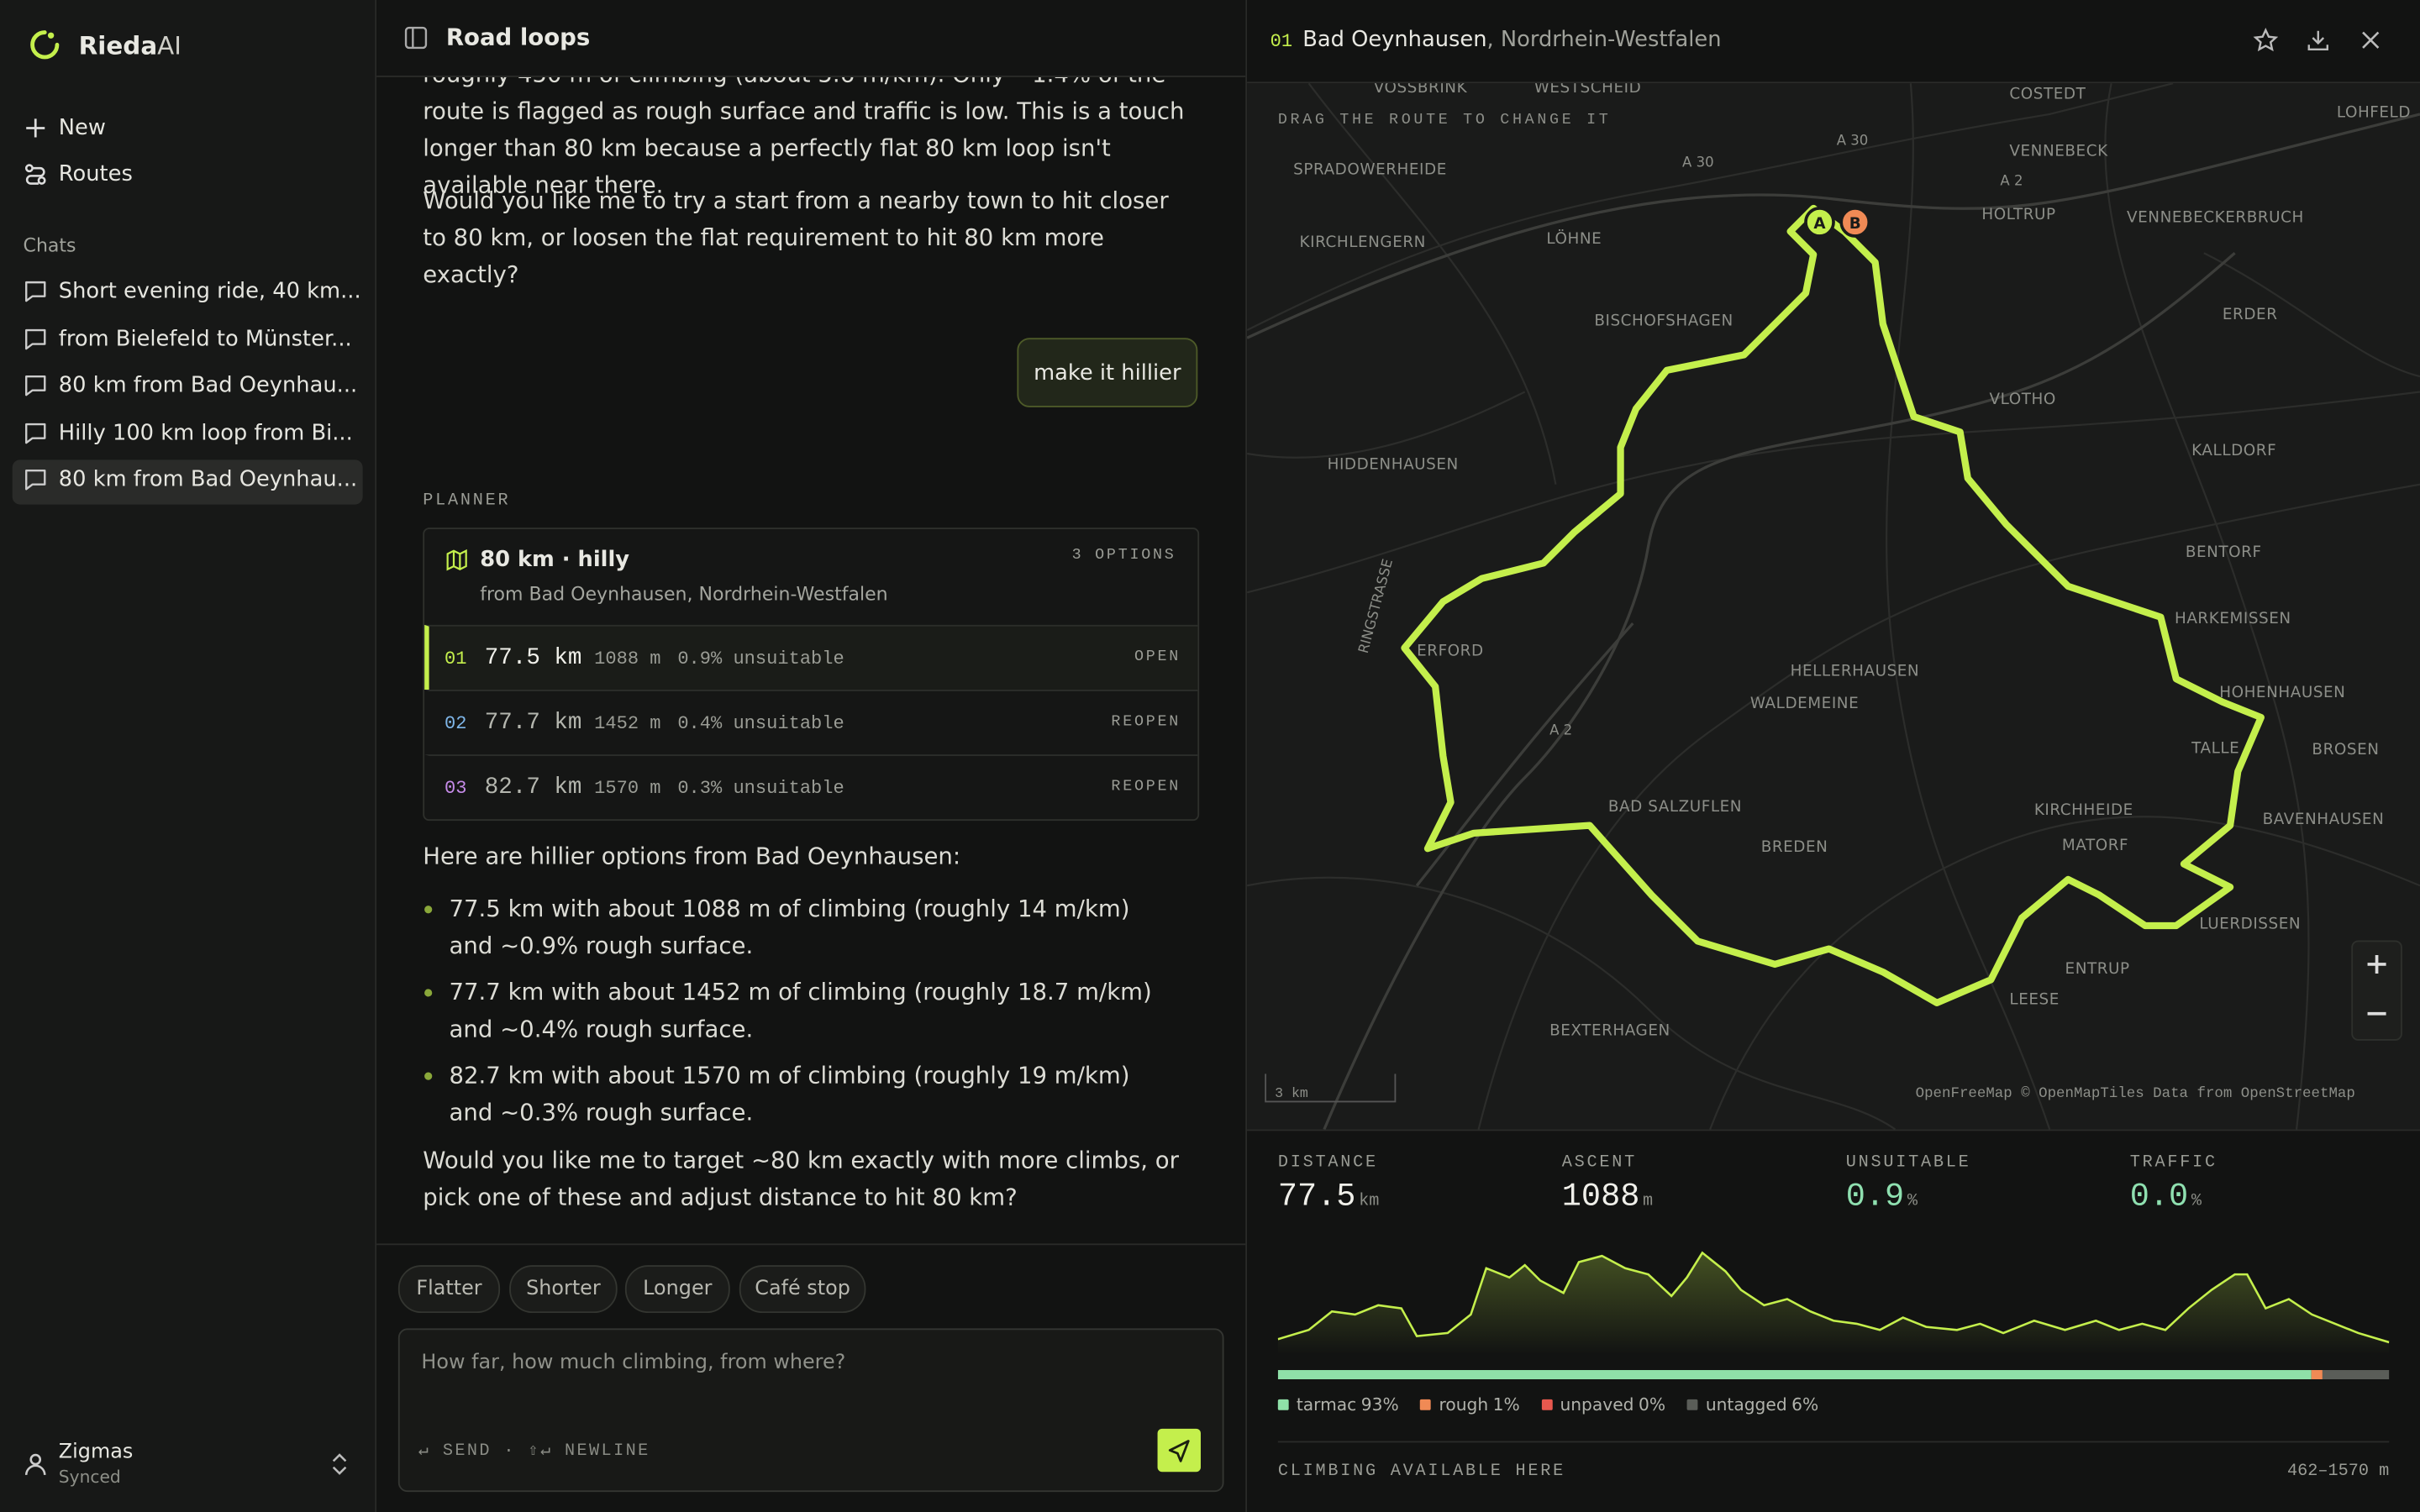  Describe the element at coordinates (684, 594) in the screenshot. I see `planner-subtitle: from Bad Oeynhausen, Nordrhein-Westfalen` at that location.